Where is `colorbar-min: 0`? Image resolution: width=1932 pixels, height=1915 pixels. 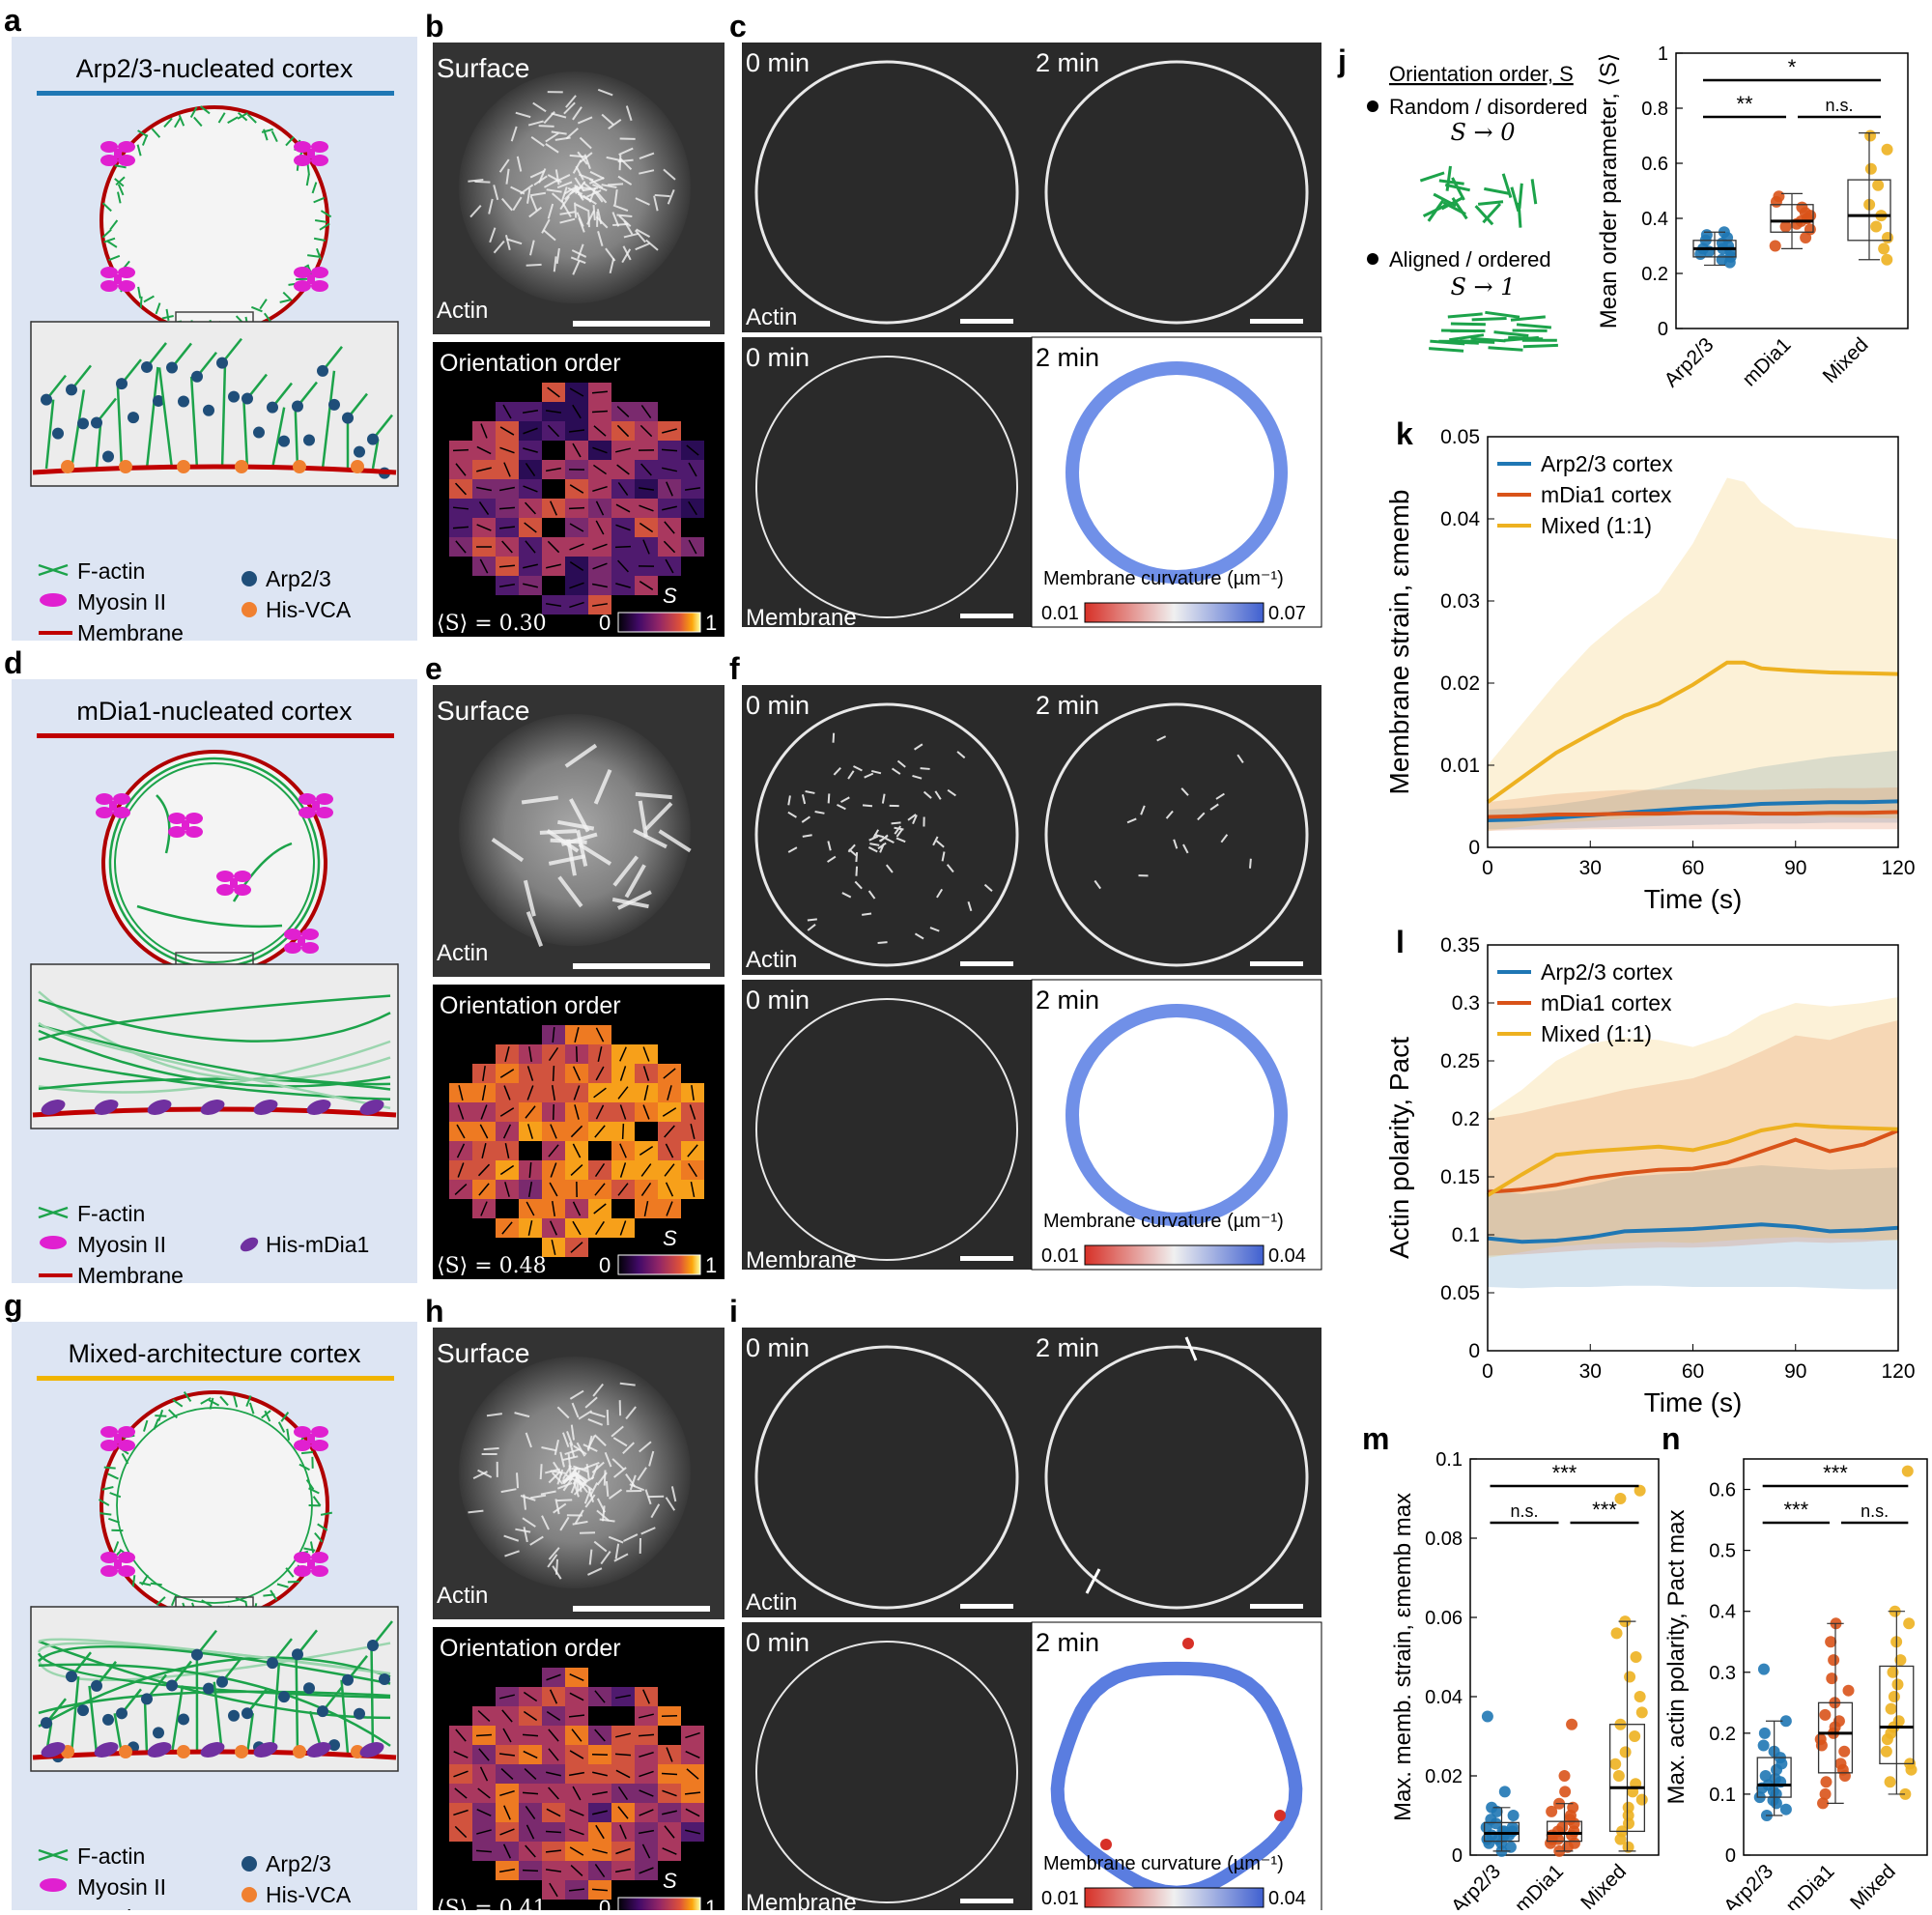 colorbar-min: 0 is located at coordinates (605, 1265).